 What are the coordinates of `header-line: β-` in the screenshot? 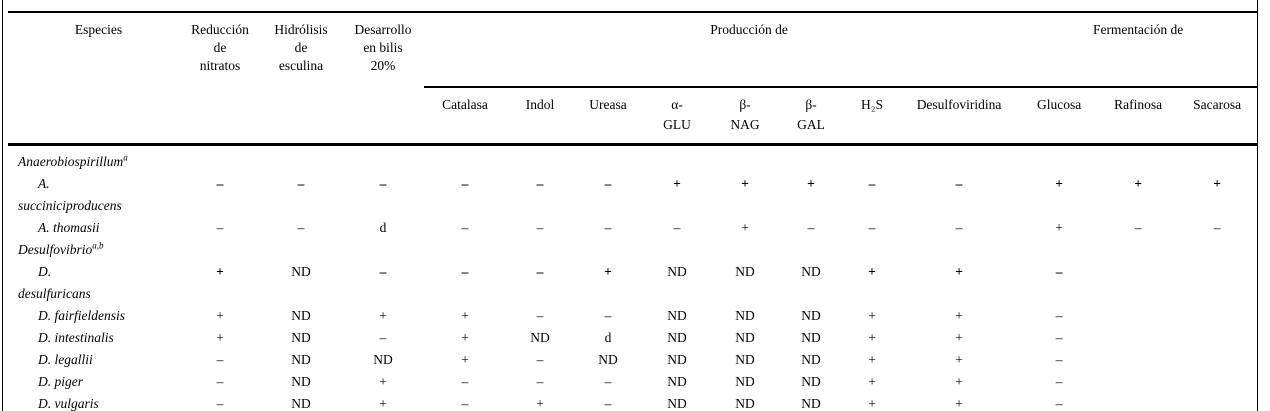 It's located at (811, 104).